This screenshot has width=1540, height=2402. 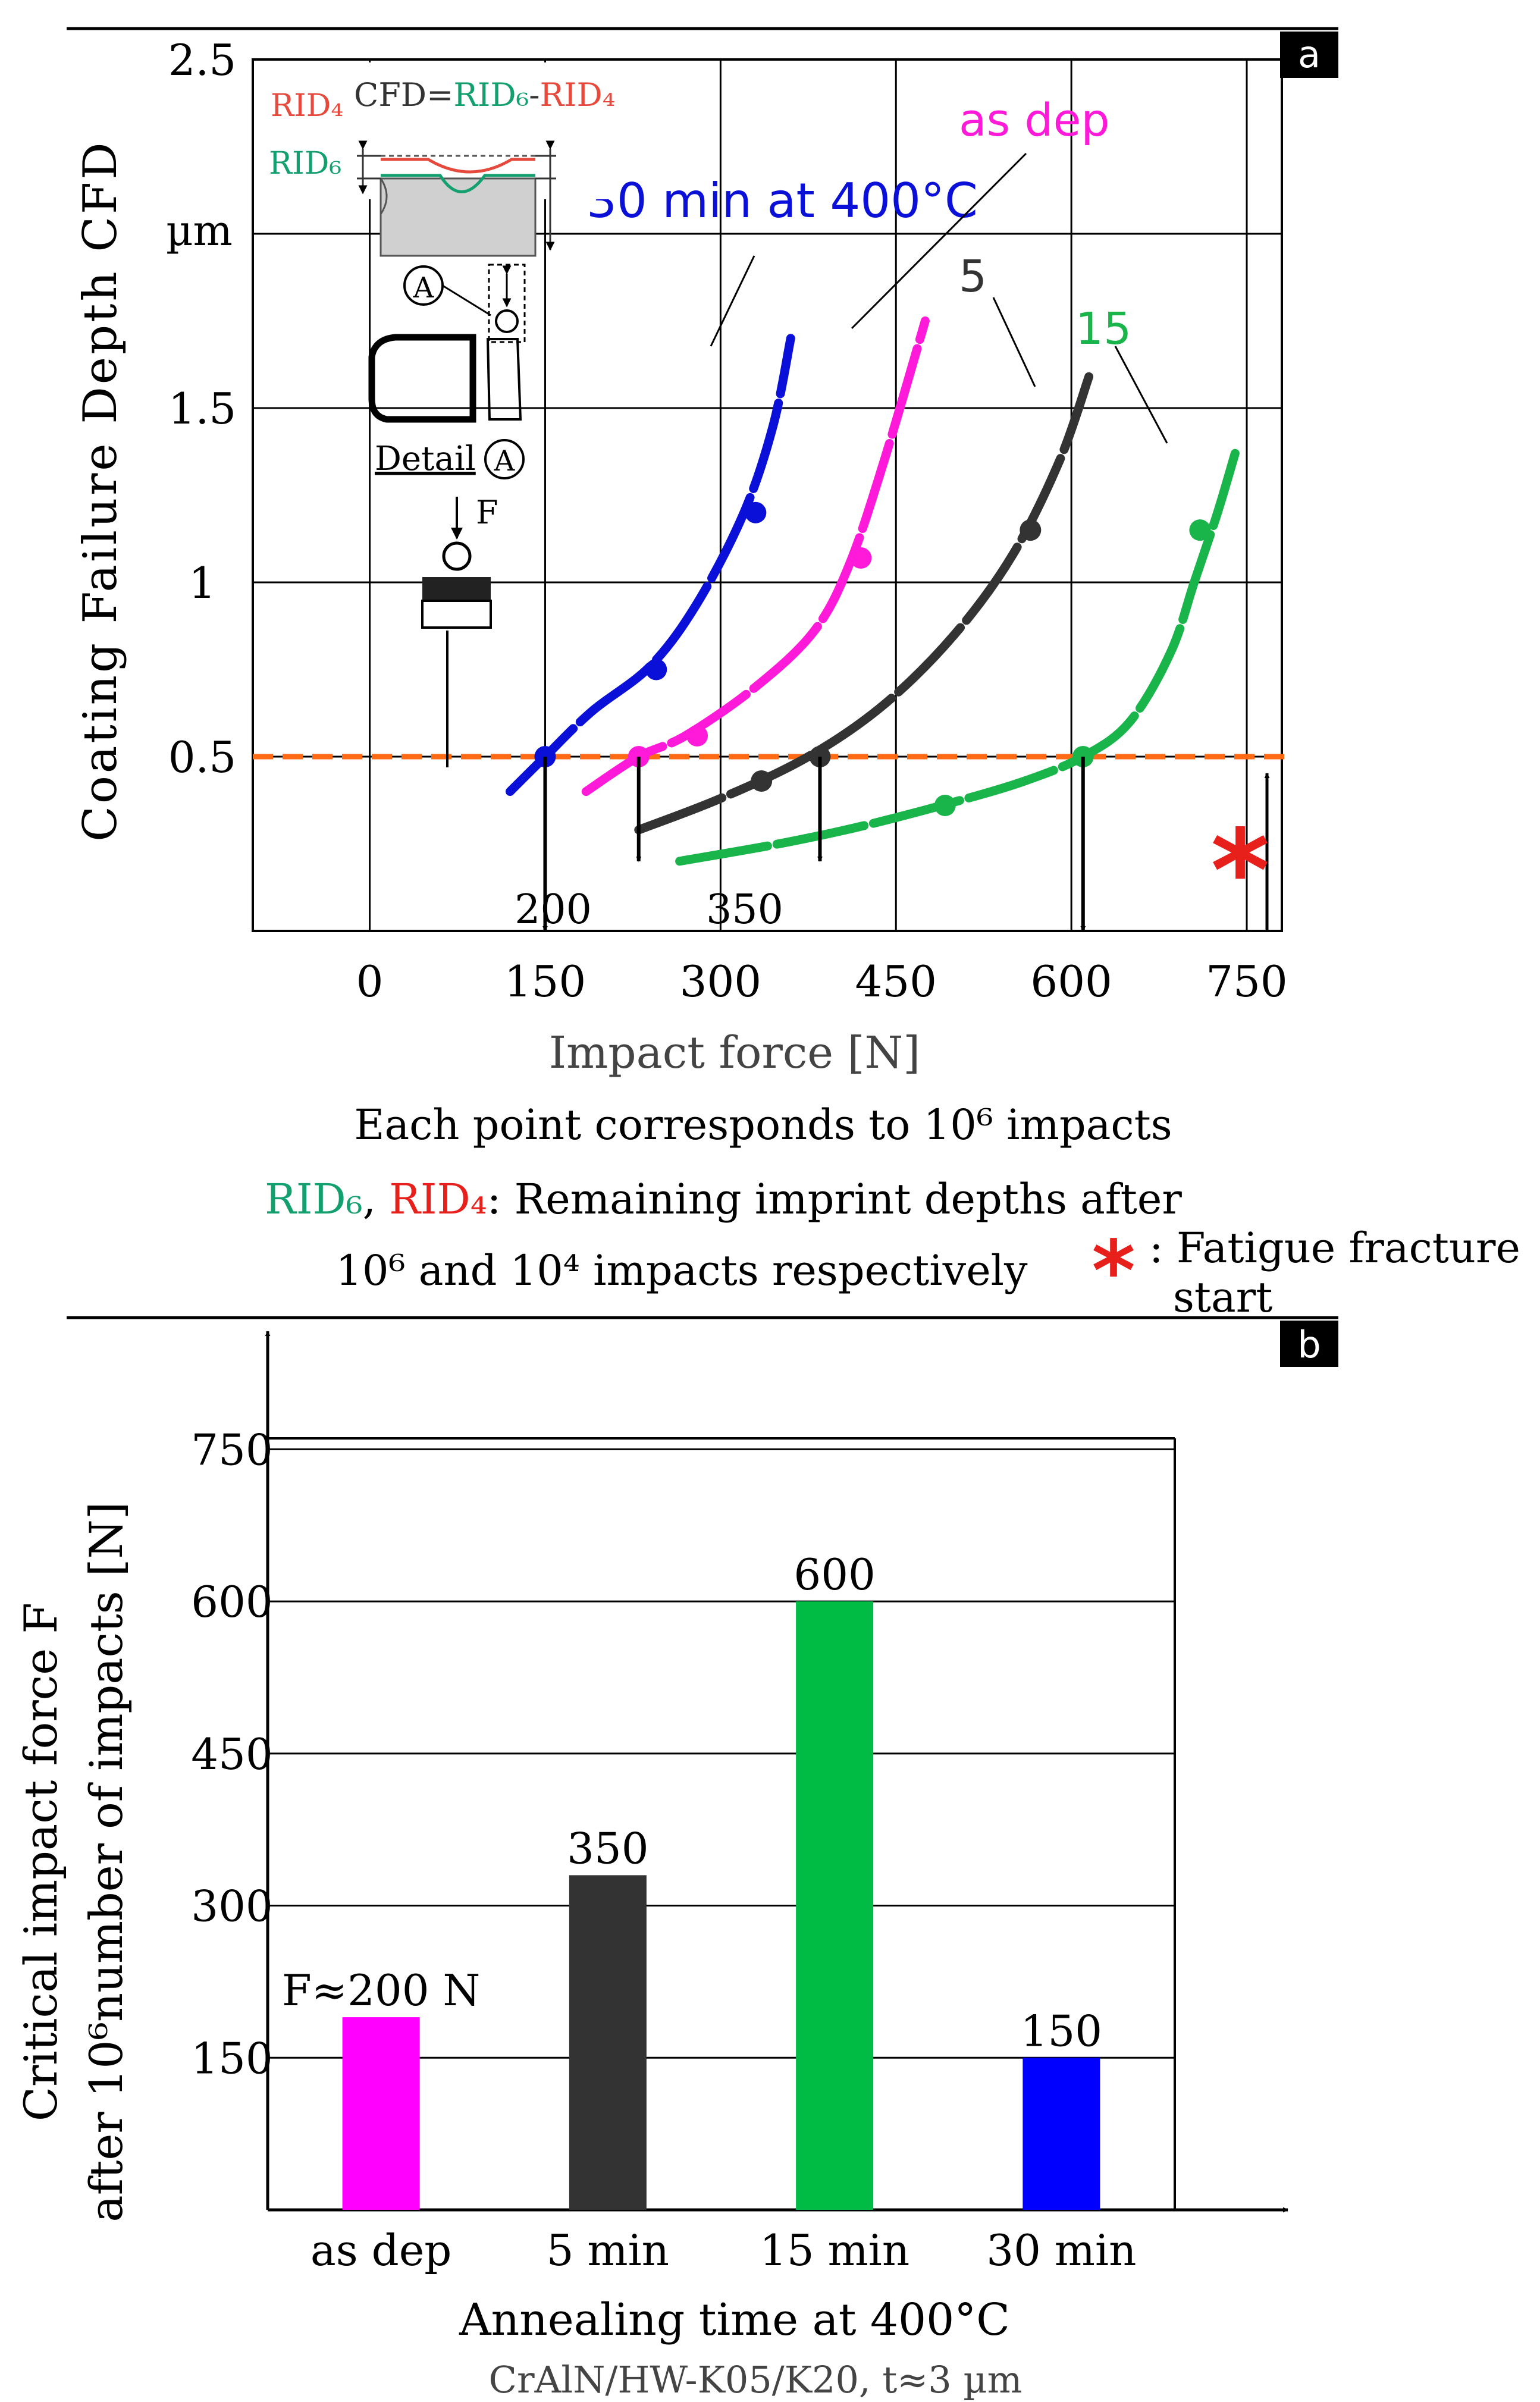 What do you see at coordinates (534, 95) in the screenshot?
I see `inset-formula-minus: -` at bounding box center [534, 95].